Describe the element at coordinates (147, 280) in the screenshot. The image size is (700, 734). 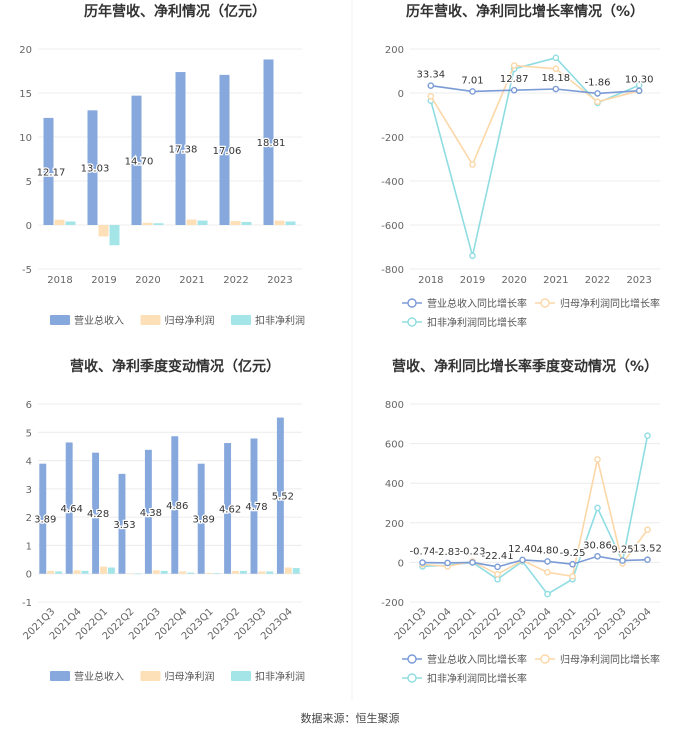
I see `chart1-xtick-label: 2020` at that location.